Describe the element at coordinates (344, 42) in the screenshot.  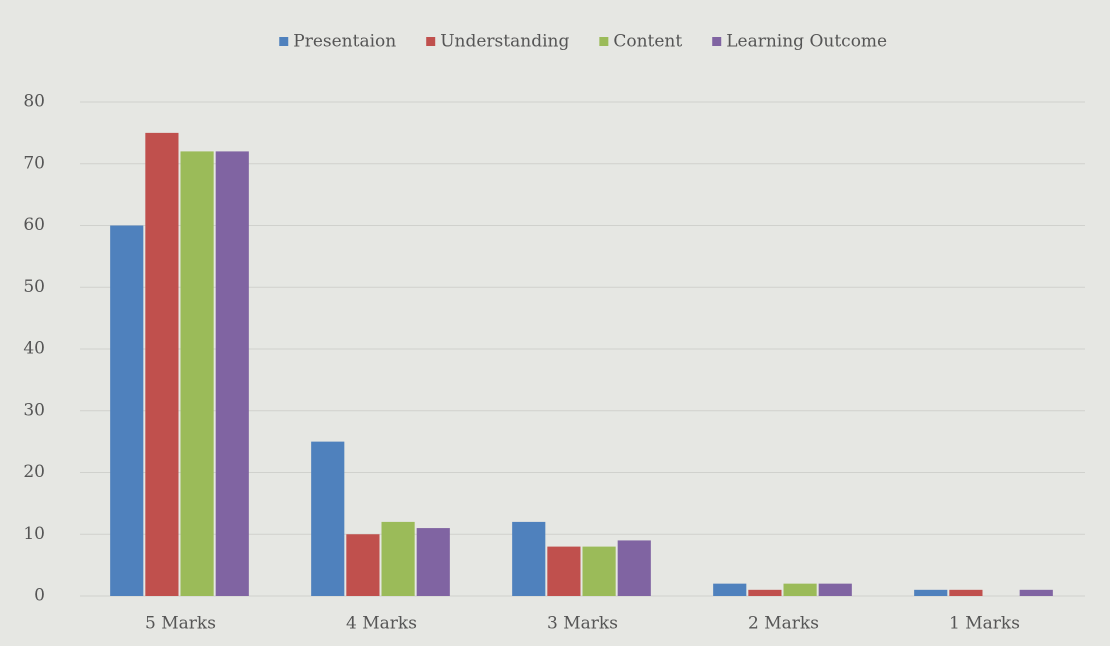
I see `legend-label: Presentaion` at that location.